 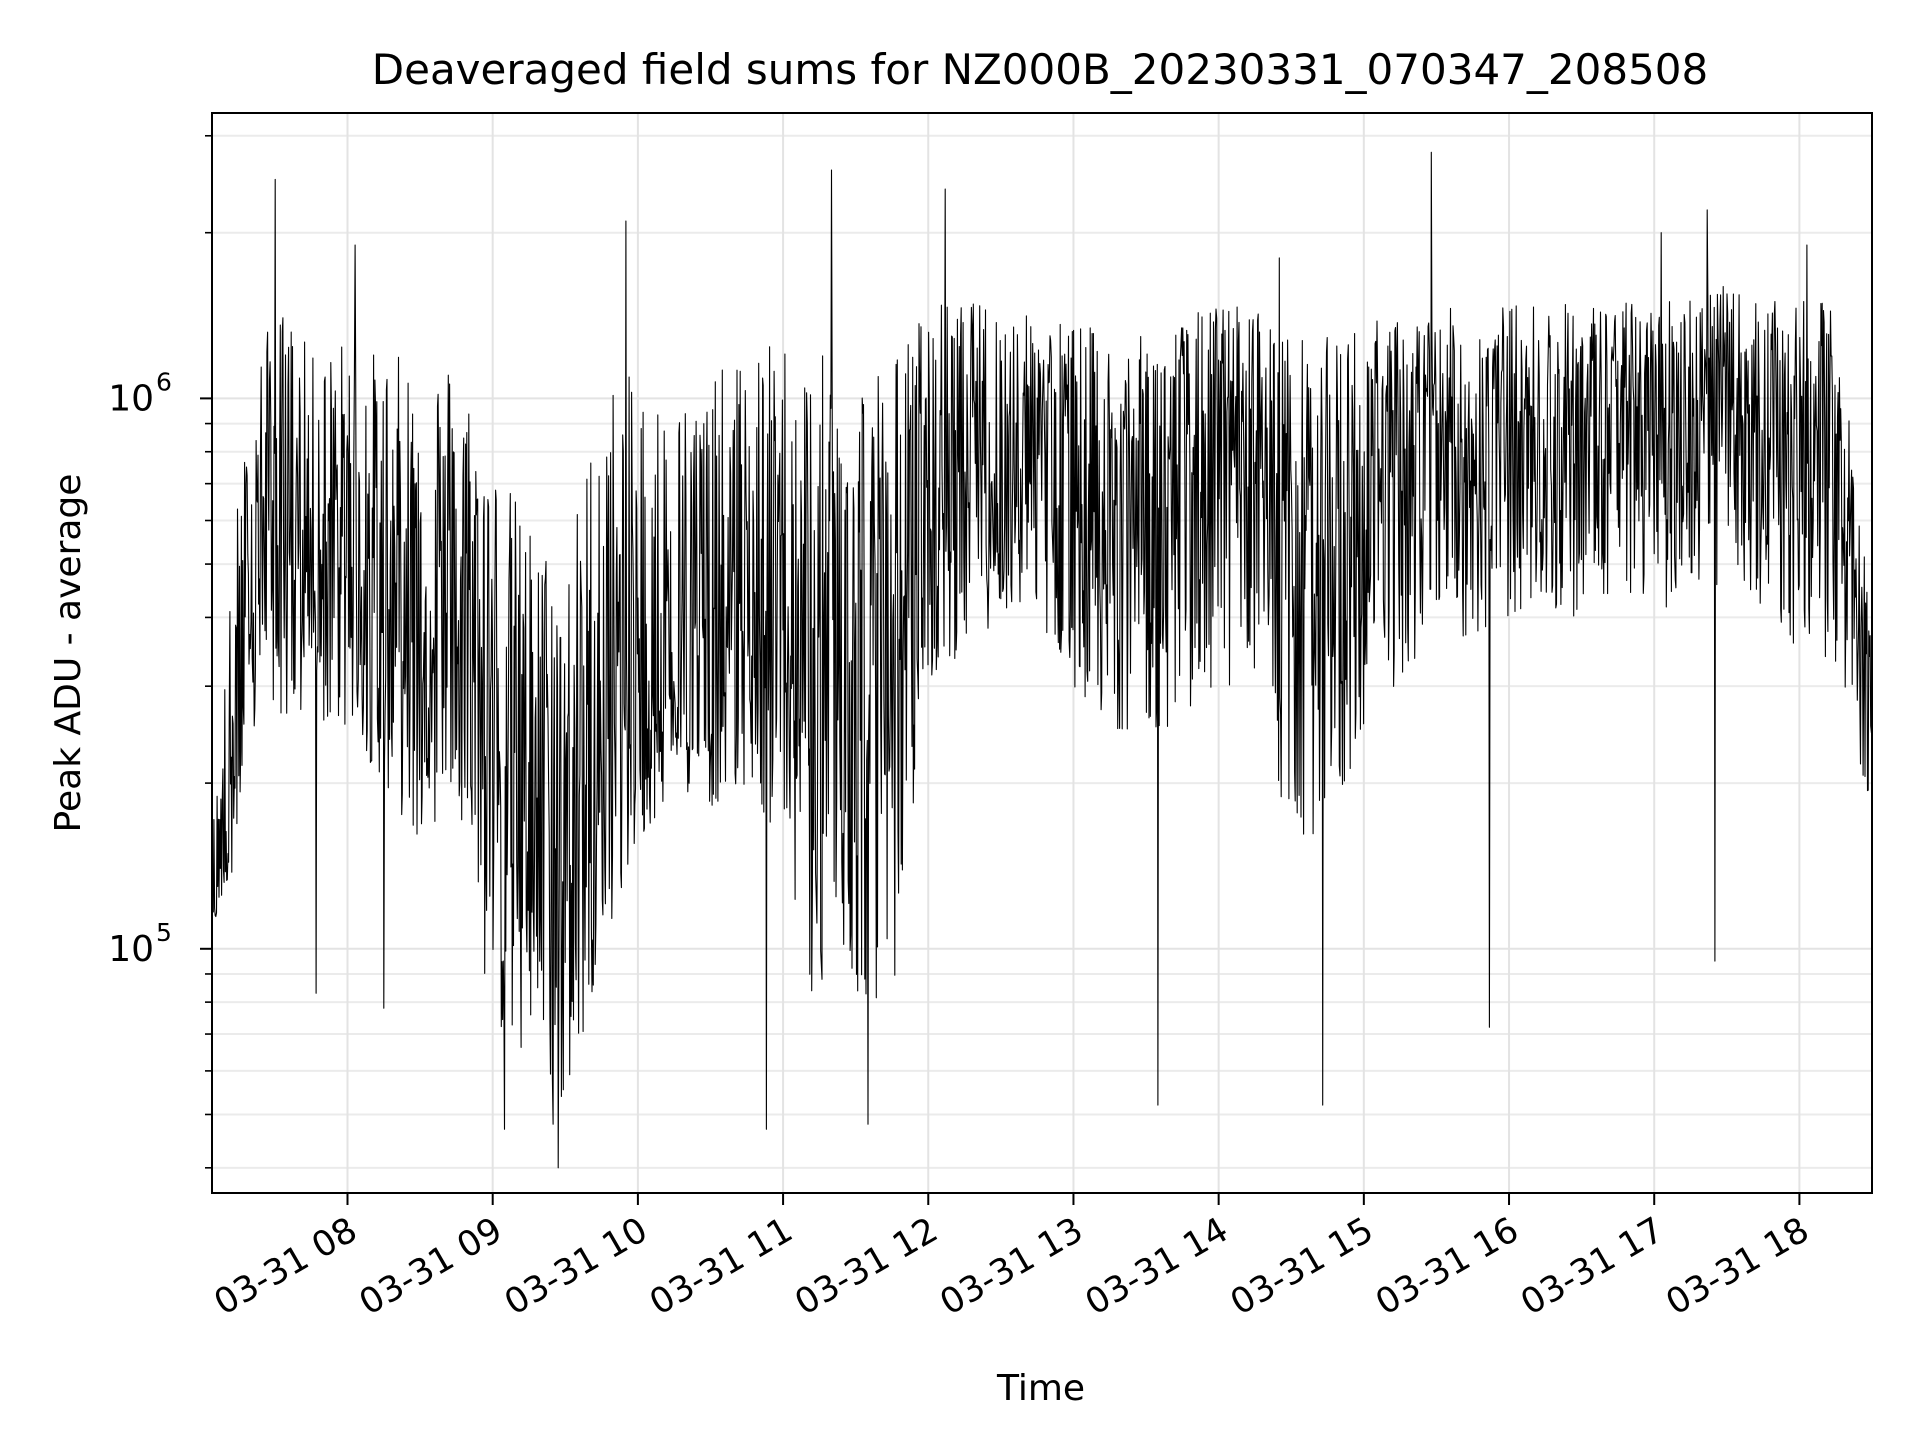 What do you see at coordinates (164, 932) in the screenshot?
I see `y-tick-exponent: 5` at bounding box center [164, 932].